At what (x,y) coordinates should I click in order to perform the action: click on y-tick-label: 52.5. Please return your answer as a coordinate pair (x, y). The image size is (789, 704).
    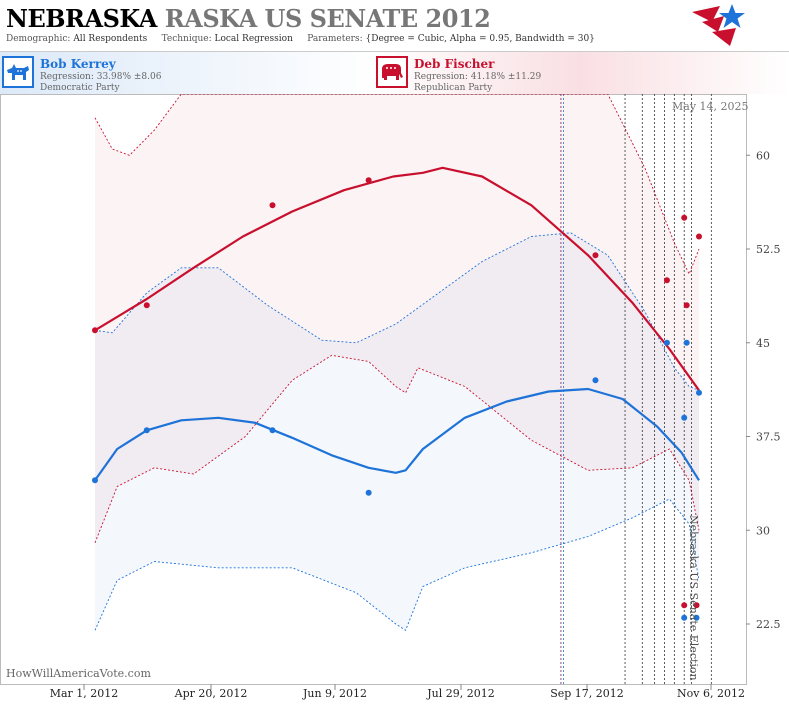
    Looking at the image, I should click on (768, 249).